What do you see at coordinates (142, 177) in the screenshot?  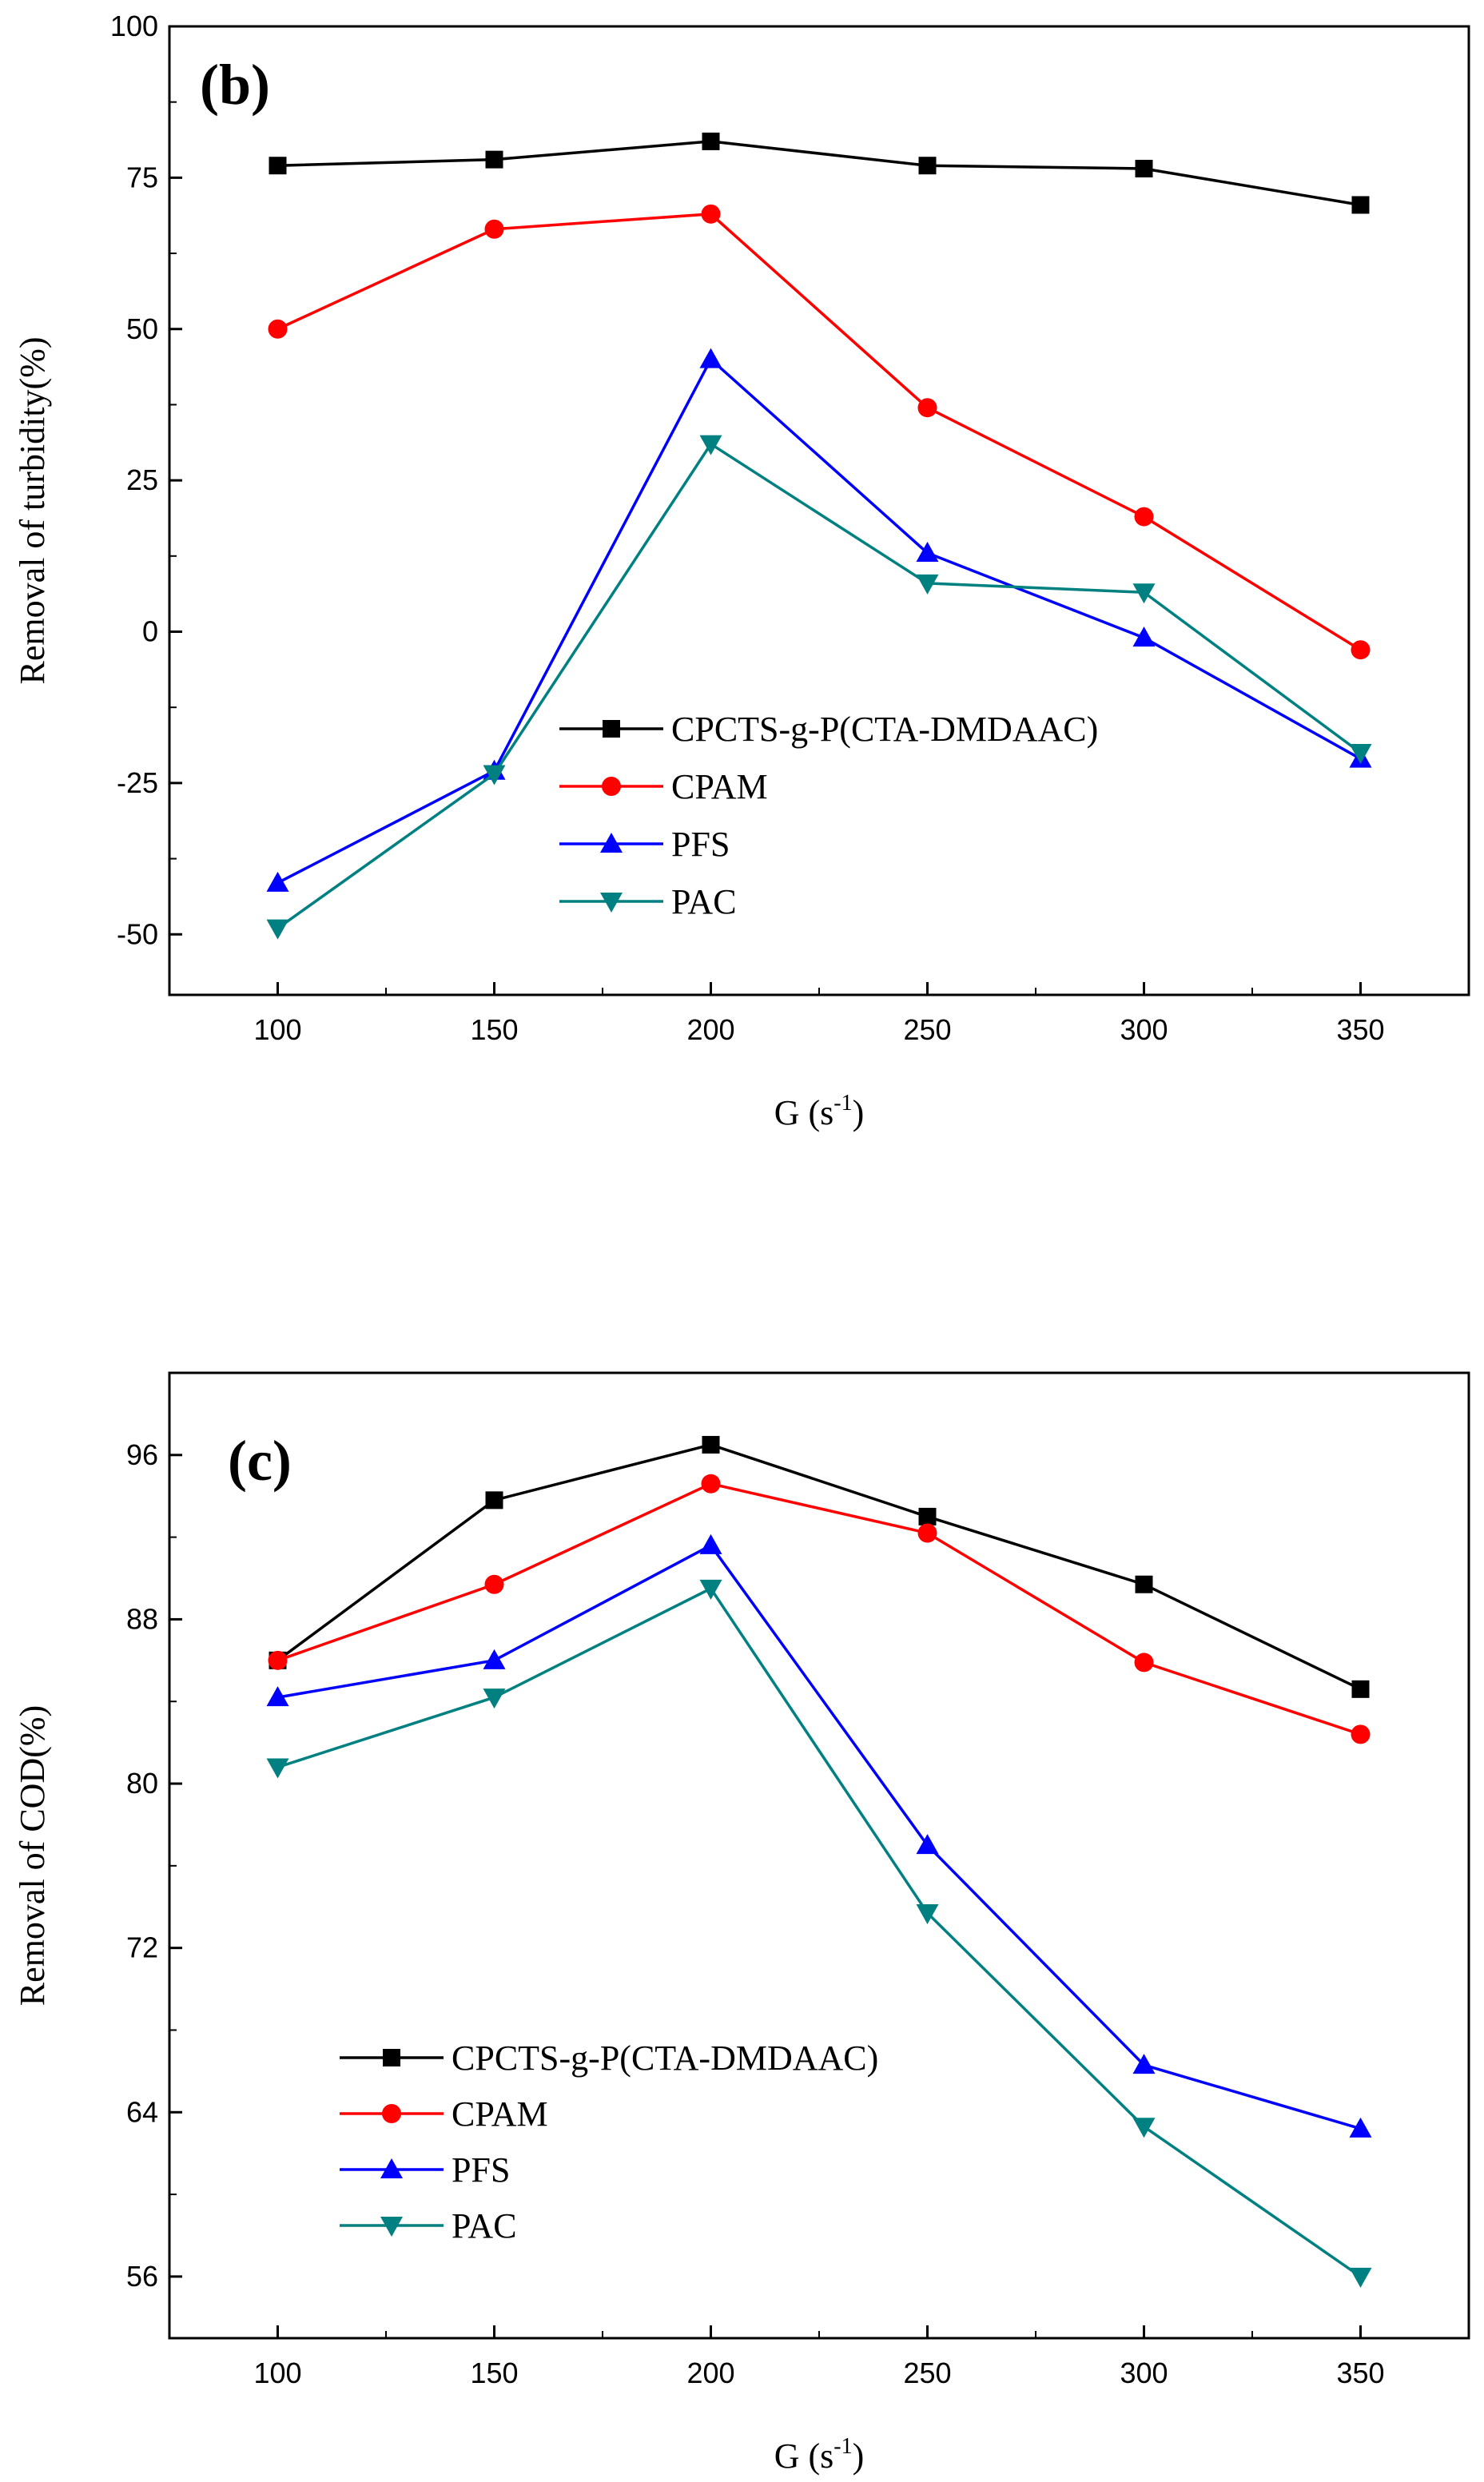 I see `y-tick-label: 75` at bounding box center [142, 177].